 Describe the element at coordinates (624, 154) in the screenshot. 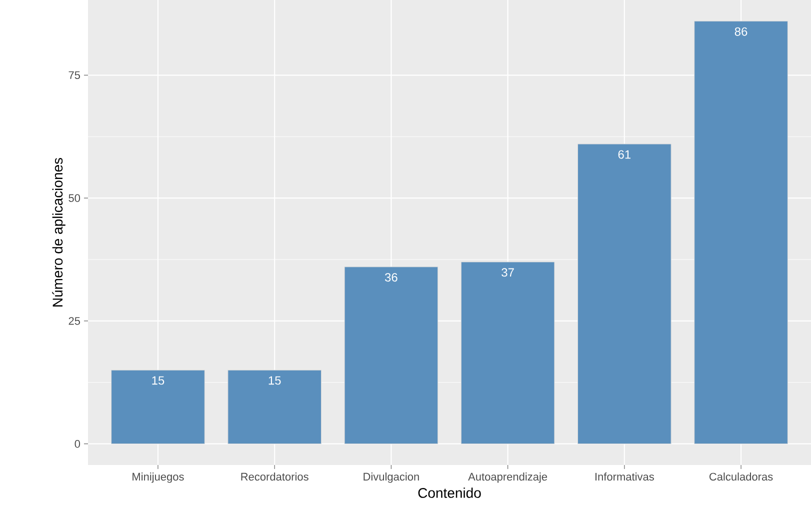

I see `data-label: 61` at that location.